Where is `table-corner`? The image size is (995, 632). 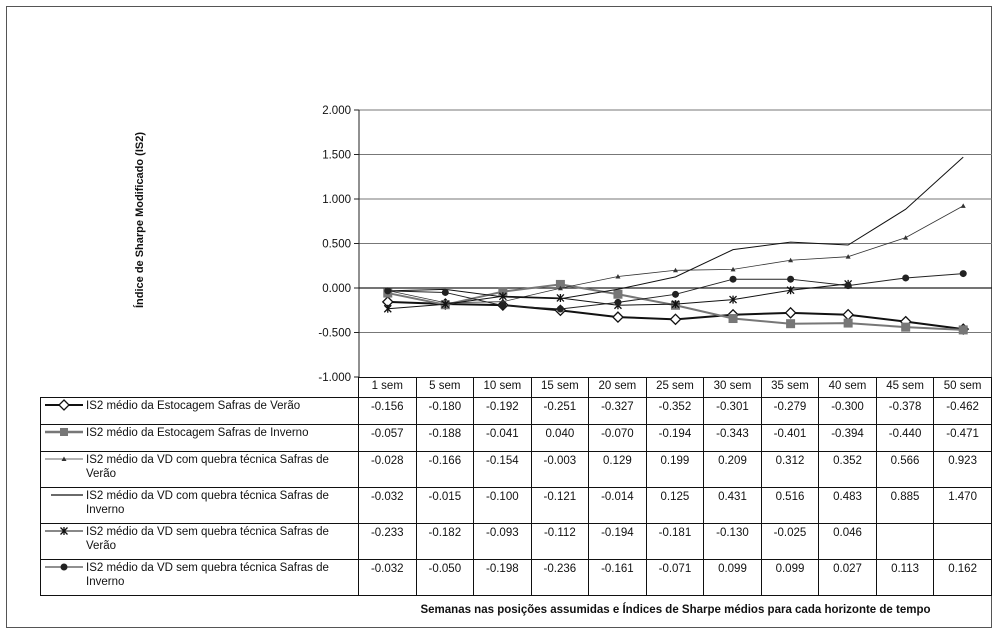
table-corner is located at coordinates (199, 387).